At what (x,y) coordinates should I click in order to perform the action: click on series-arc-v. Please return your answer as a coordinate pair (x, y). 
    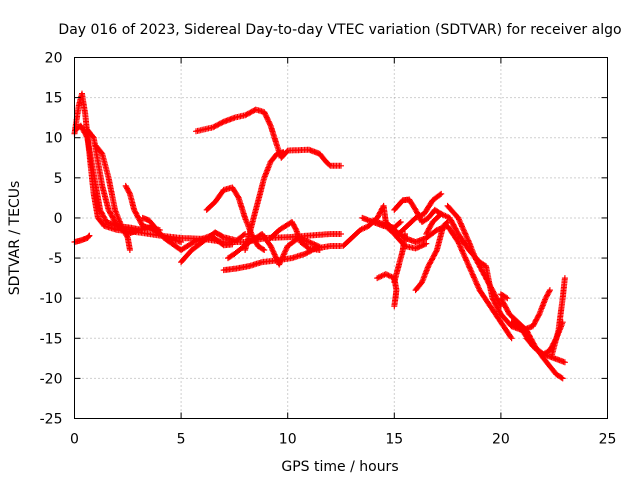
    Looking at the image, I should click on (431, 256).